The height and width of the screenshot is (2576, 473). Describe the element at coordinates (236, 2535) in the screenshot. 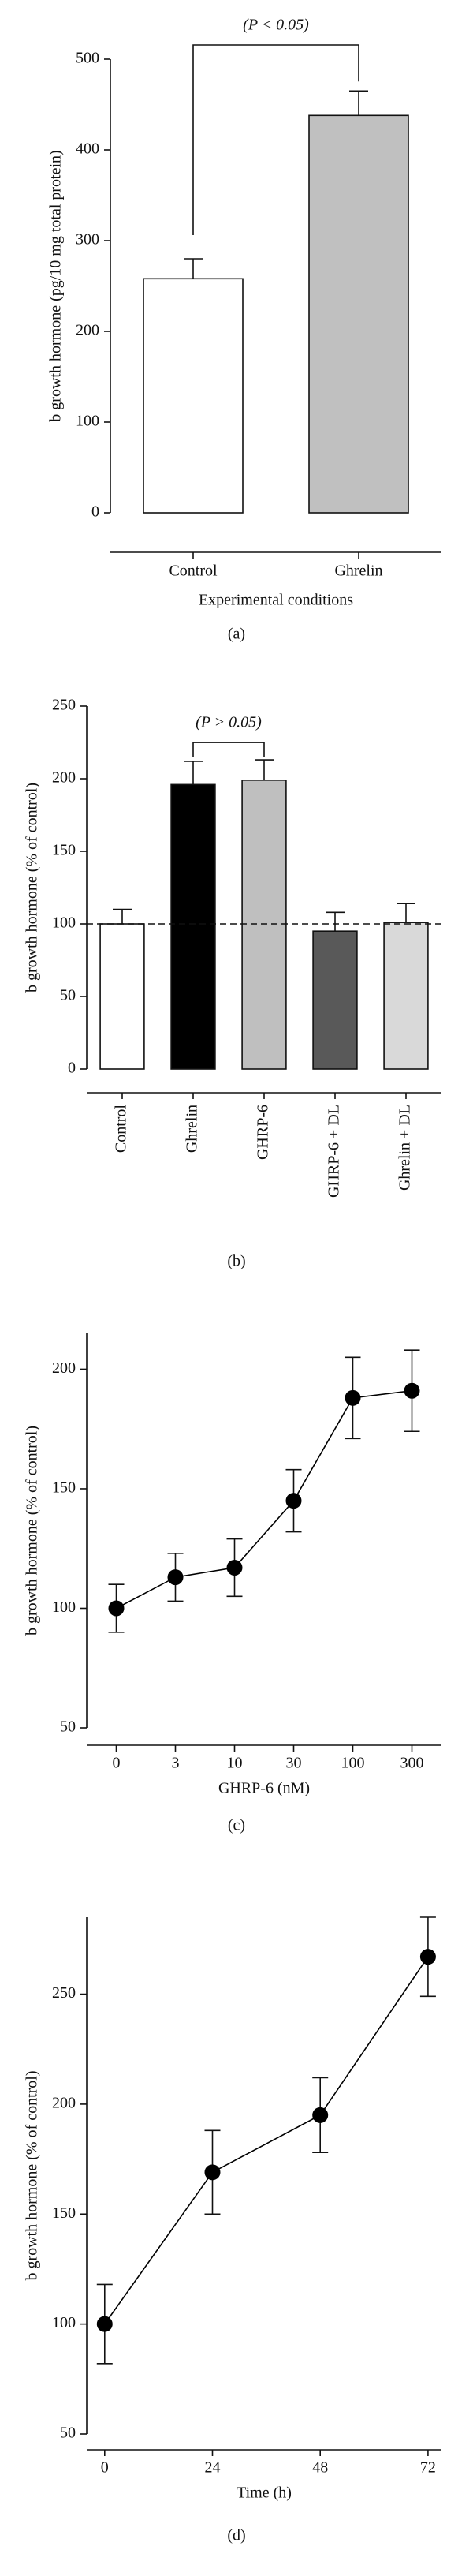

I see `caption: (d)` at that location.